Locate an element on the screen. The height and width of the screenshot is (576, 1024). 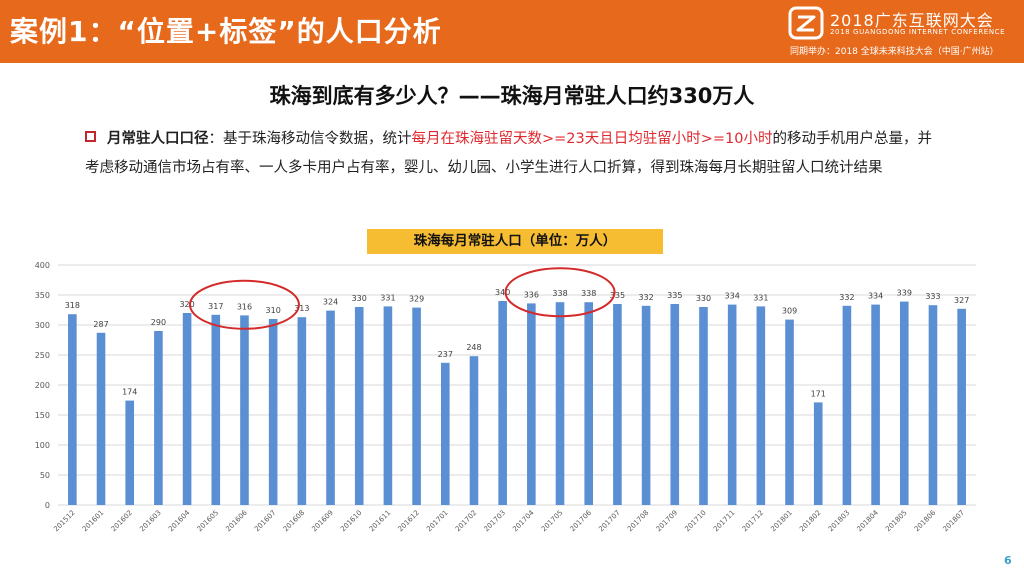
x-tick-label: 201604 is located at coordinates (179, 520).